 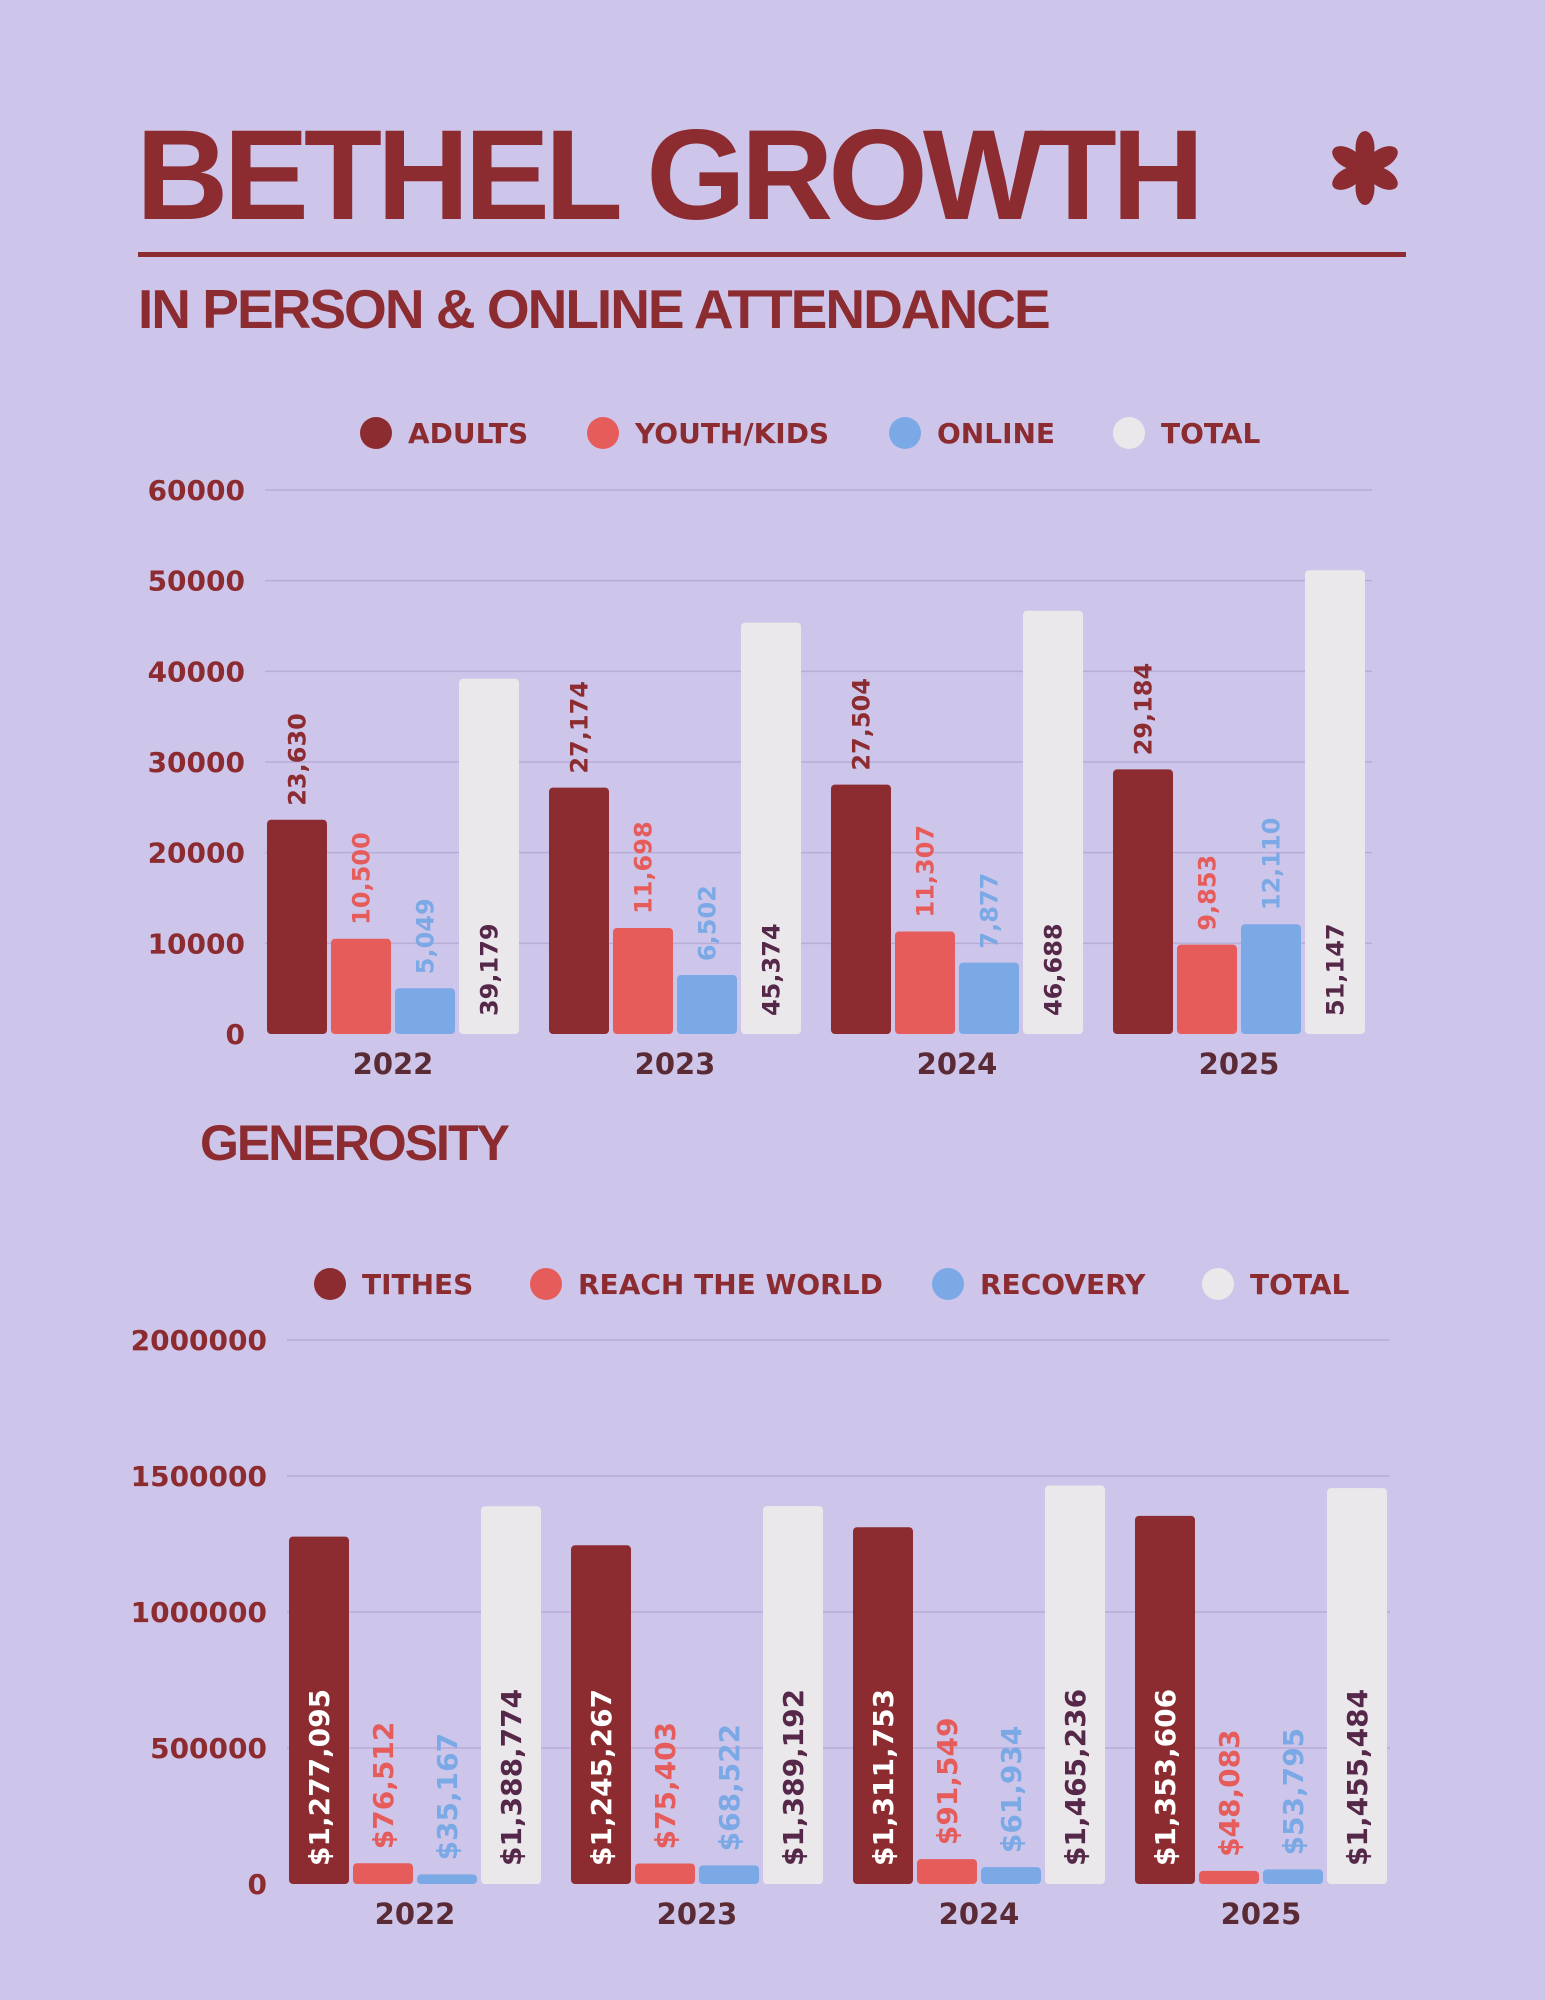 What do you see at coordinates (1208, 893) in the screenshot?
I see `data-label-youth-kids-2025: 9,853` at bounding box center [1208, 893].